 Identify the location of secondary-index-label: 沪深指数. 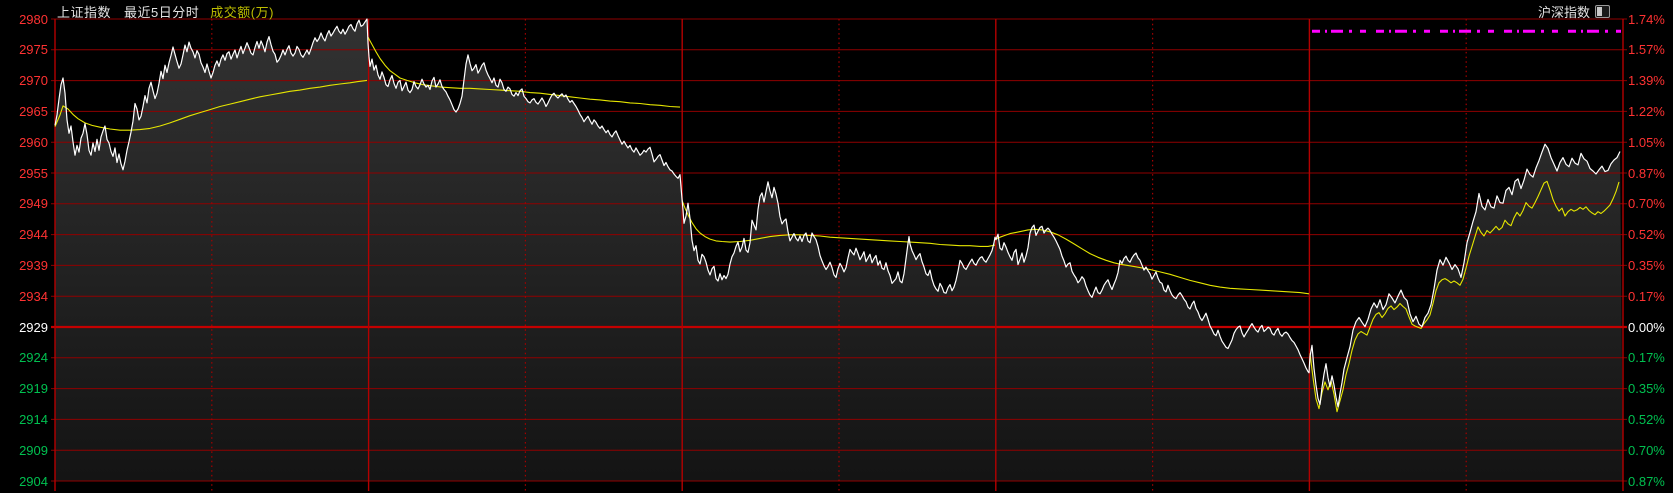
(1564, 12).